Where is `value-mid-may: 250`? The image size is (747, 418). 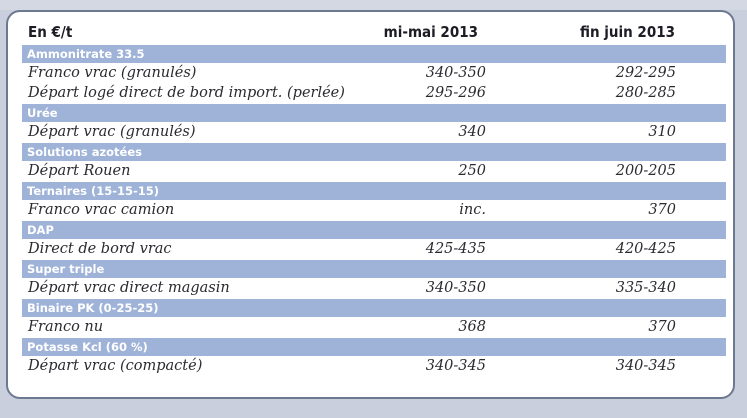
value-mid-may: 250 is located at coordinates (472, 171).